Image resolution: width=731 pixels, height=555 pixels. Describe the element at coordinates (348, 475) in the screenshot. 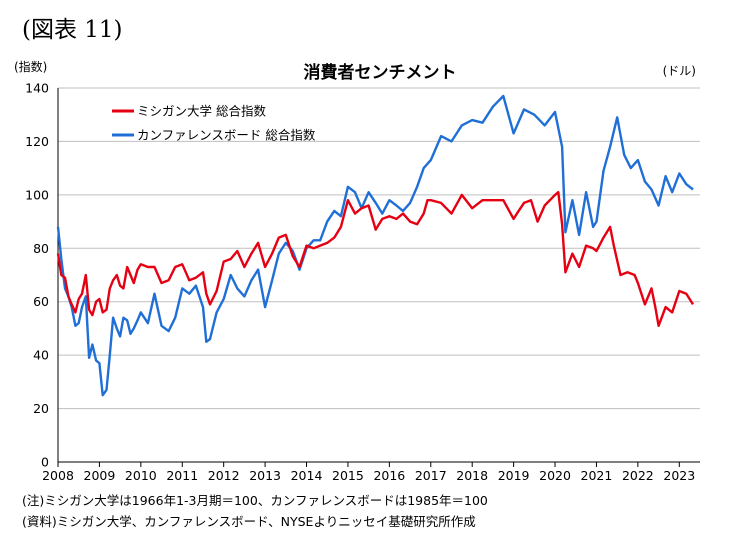

I see `x-tick-label: 2015` at that location.